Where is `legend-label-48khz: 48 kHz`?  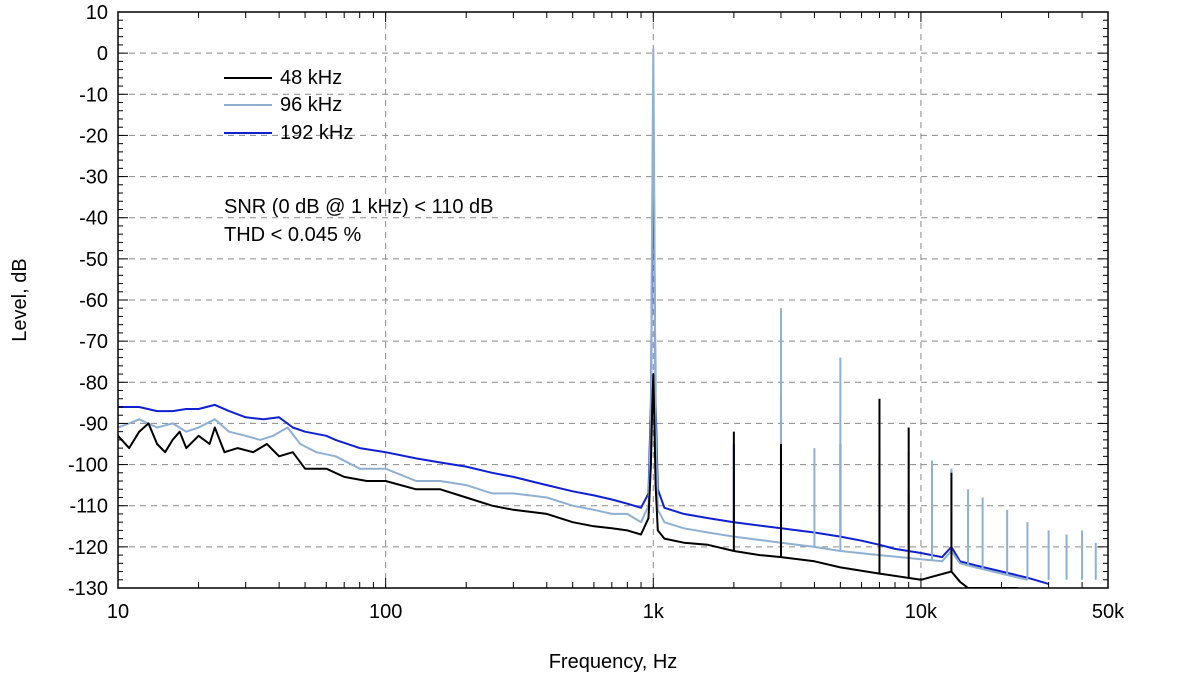 legend-label-48khz: 48 kHz is located at coordinates (311, 78).